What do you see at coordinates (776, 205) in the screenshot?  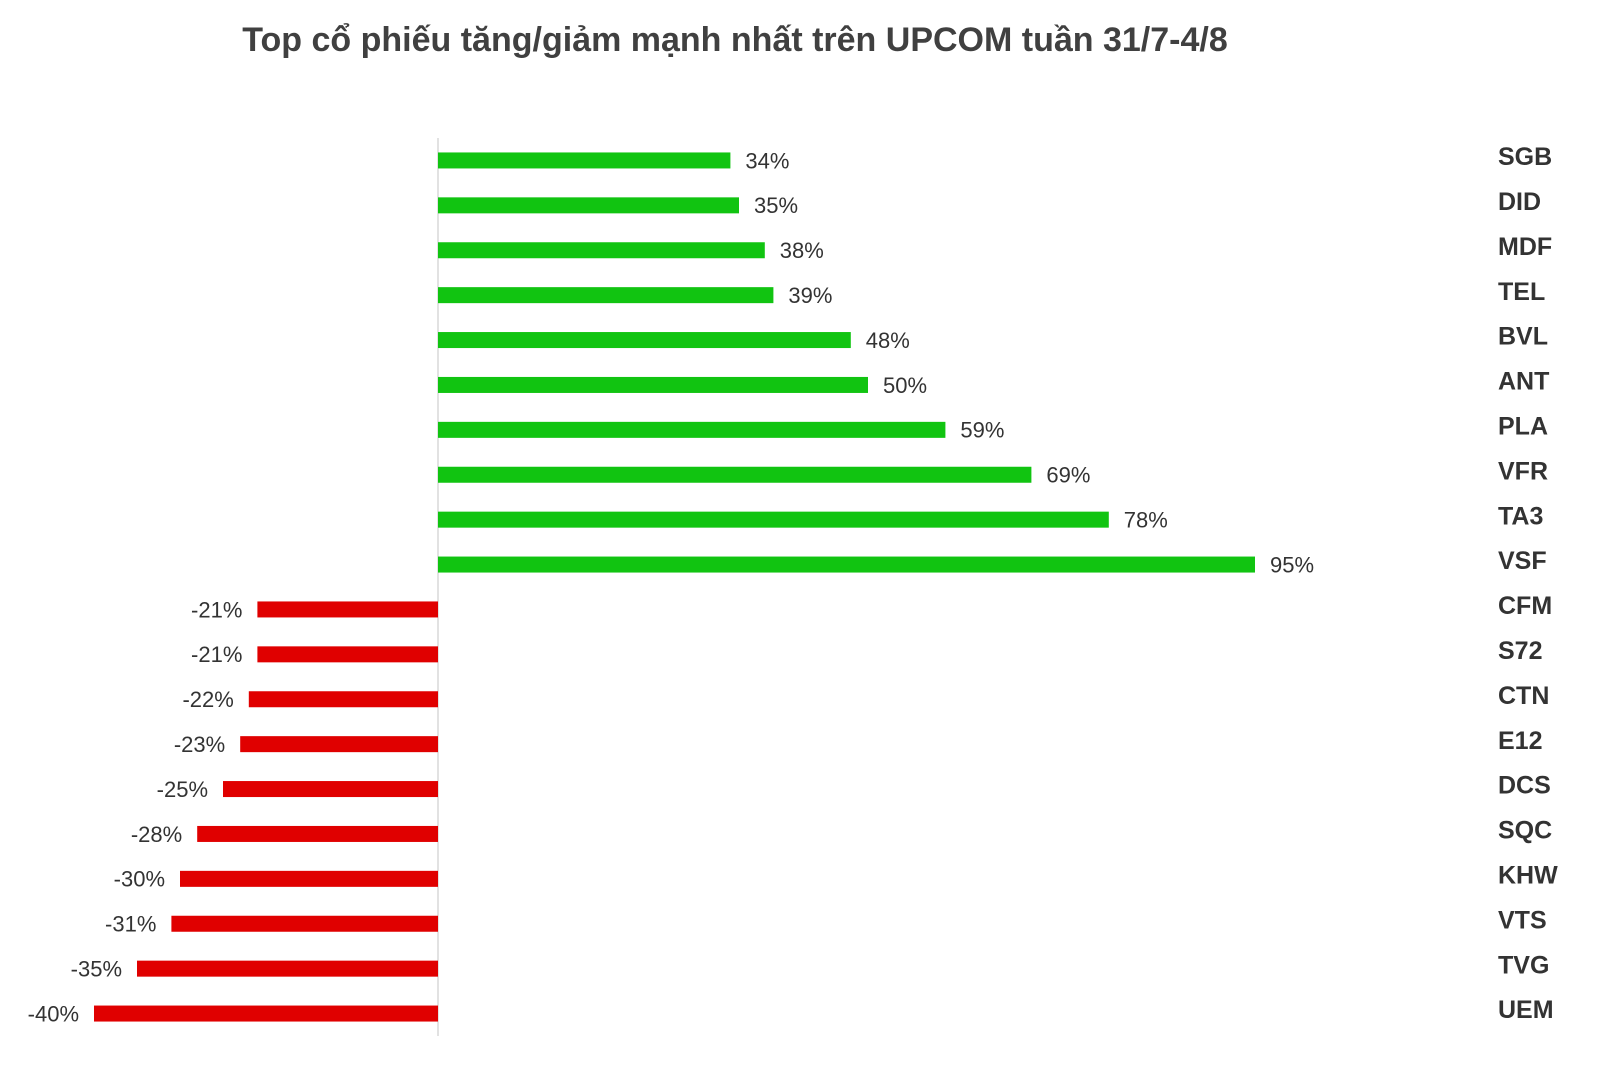 I see `value-label: 35%` at bounding box center [776, 205].